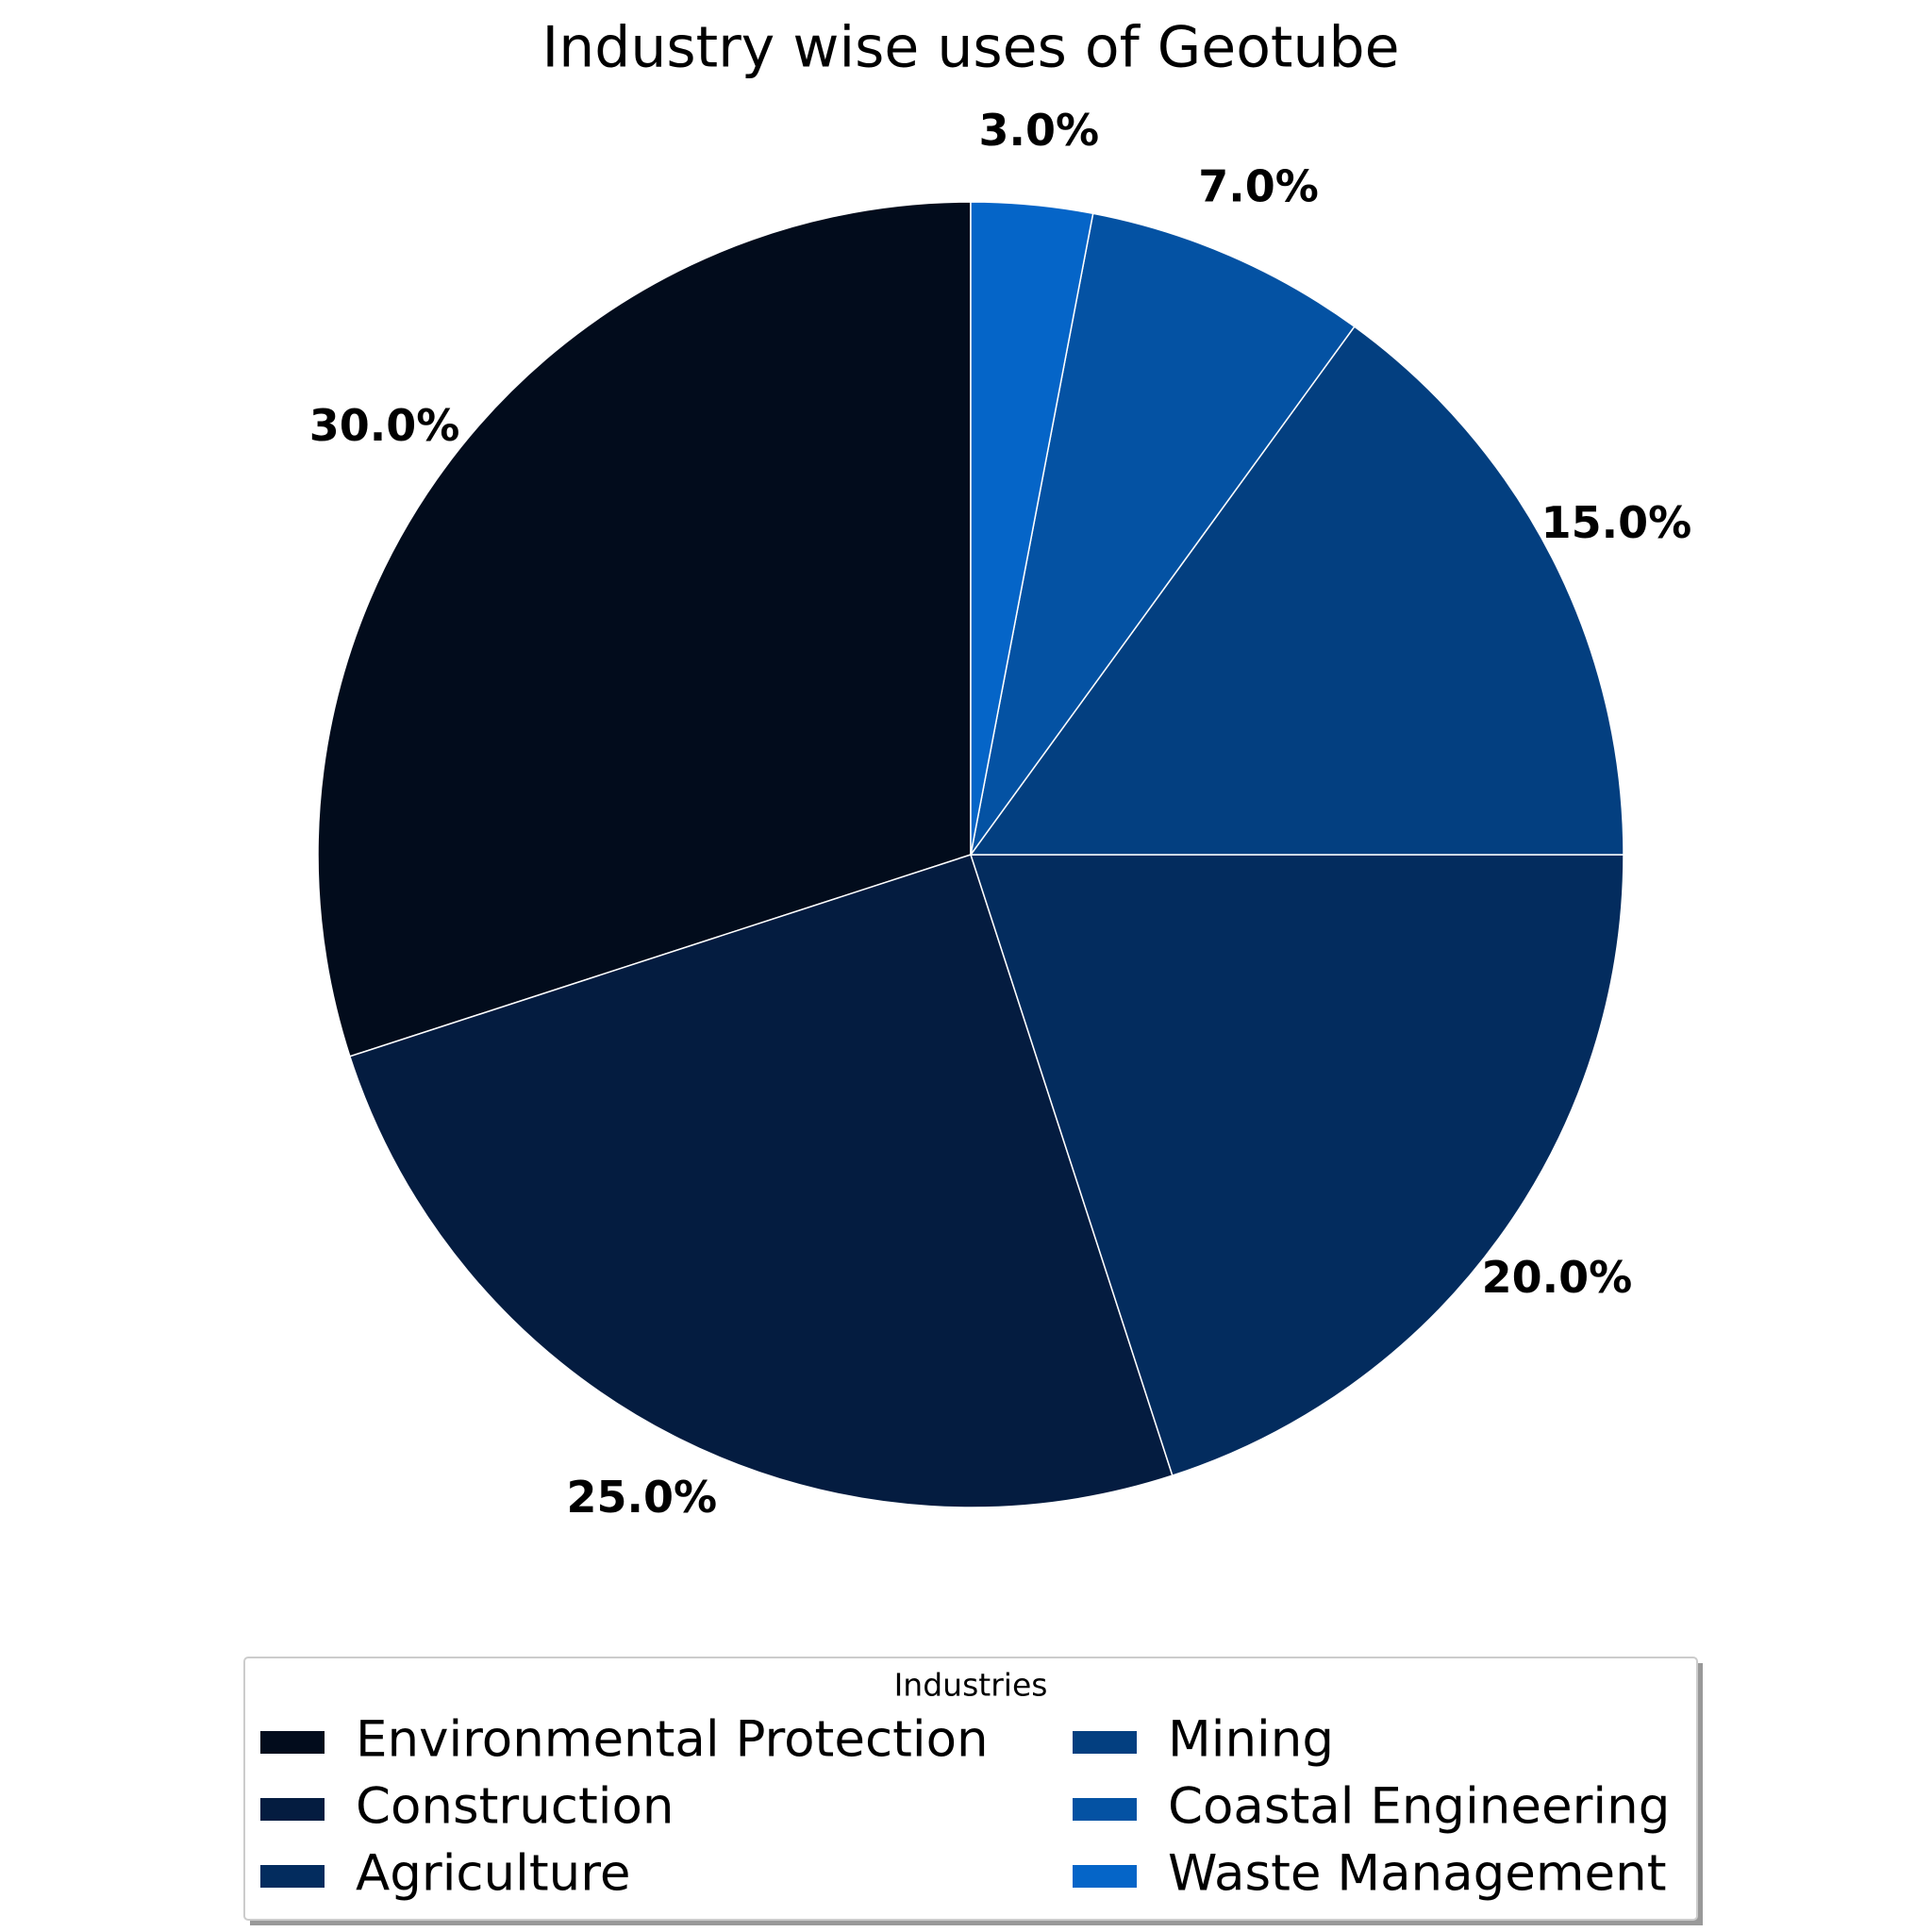 Image resolution: width=1932 pixels, height=1932 pixels. I want to click on legend-label: Construction, so click(515, 1807).